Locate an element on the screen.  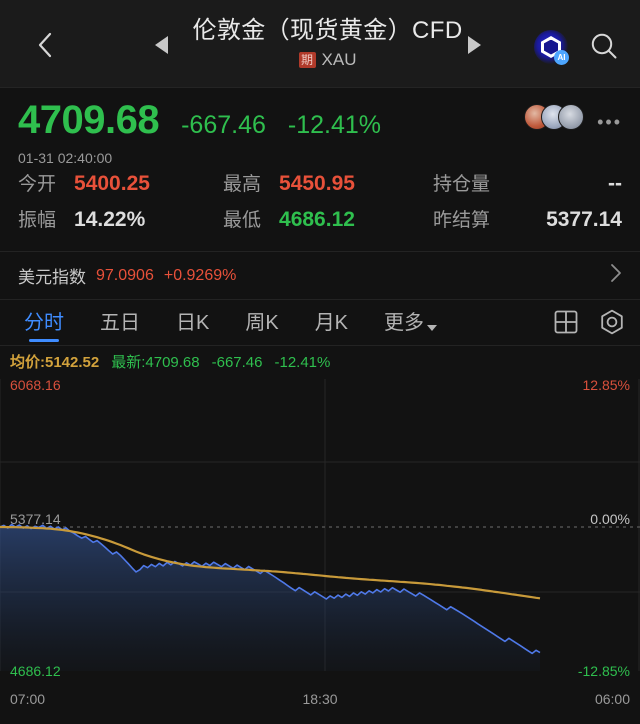
page-title: 伦敦金（现货黄金）CFD is located at coordinates (327, 30).